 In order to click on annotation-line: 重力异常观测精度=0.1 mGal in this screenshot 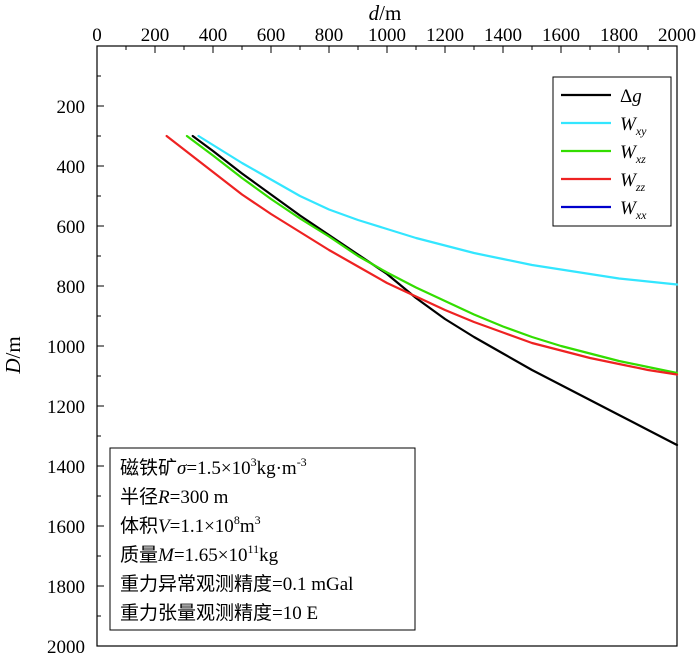, I will do `click(236, 584)`.